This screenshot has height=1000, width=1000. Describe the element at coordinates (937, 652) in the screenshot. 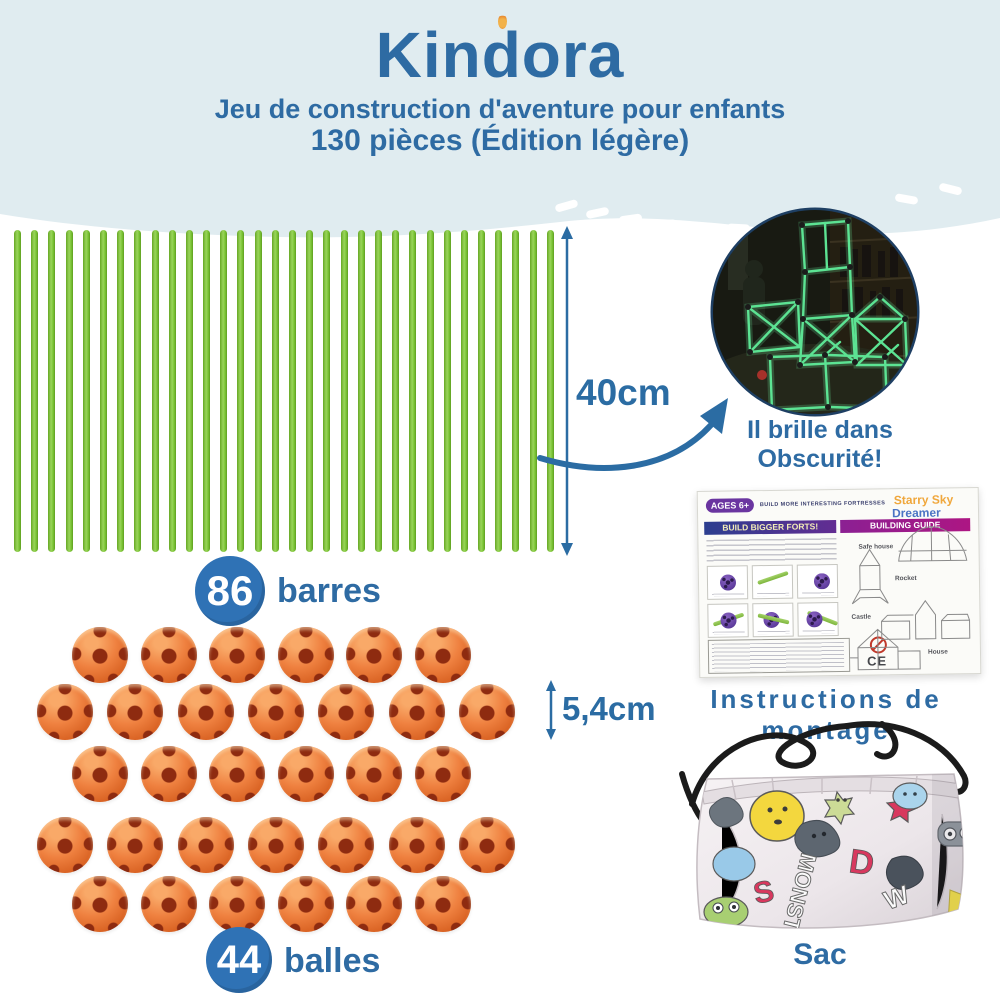

I see `model-label-house: House` at that location.